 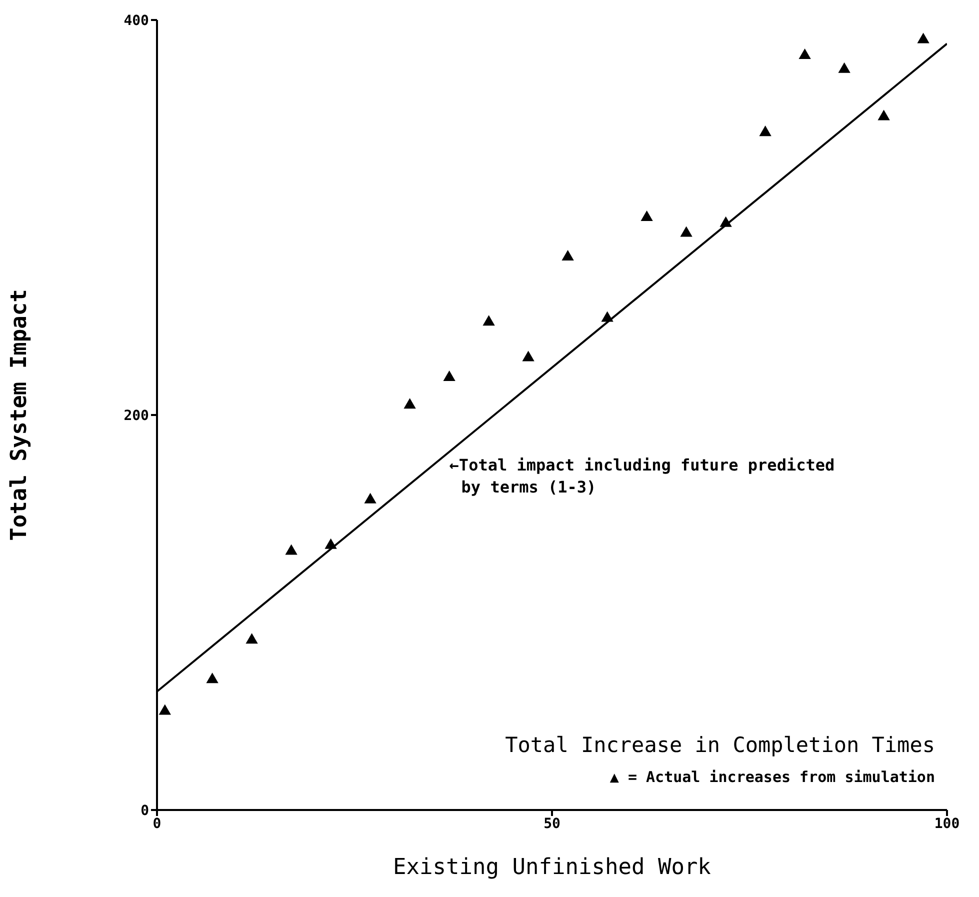 I want to click on x-tick-label: 0, so click(x=157, y=824).